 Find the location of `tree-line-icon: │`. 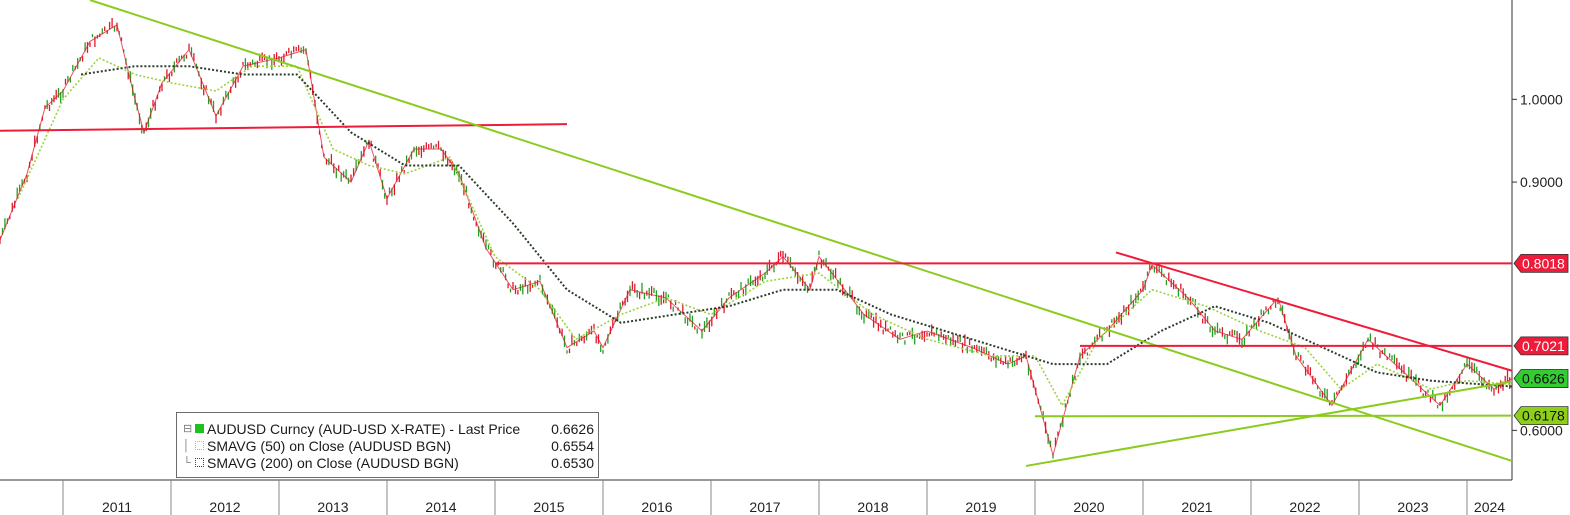

tree-line-icon: │ is located at coordinates (186, 446).